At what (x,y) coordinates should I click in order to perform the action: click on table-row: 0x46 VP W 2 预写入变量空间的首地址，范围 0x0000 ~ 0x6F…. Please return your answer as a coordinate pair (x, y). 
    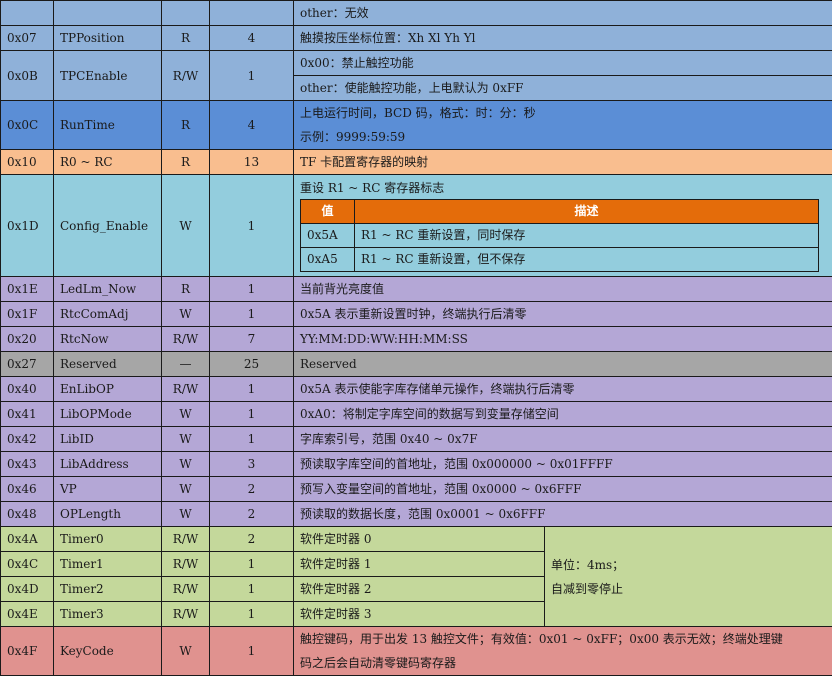
    Looking at the image, I should click on (416, 489).